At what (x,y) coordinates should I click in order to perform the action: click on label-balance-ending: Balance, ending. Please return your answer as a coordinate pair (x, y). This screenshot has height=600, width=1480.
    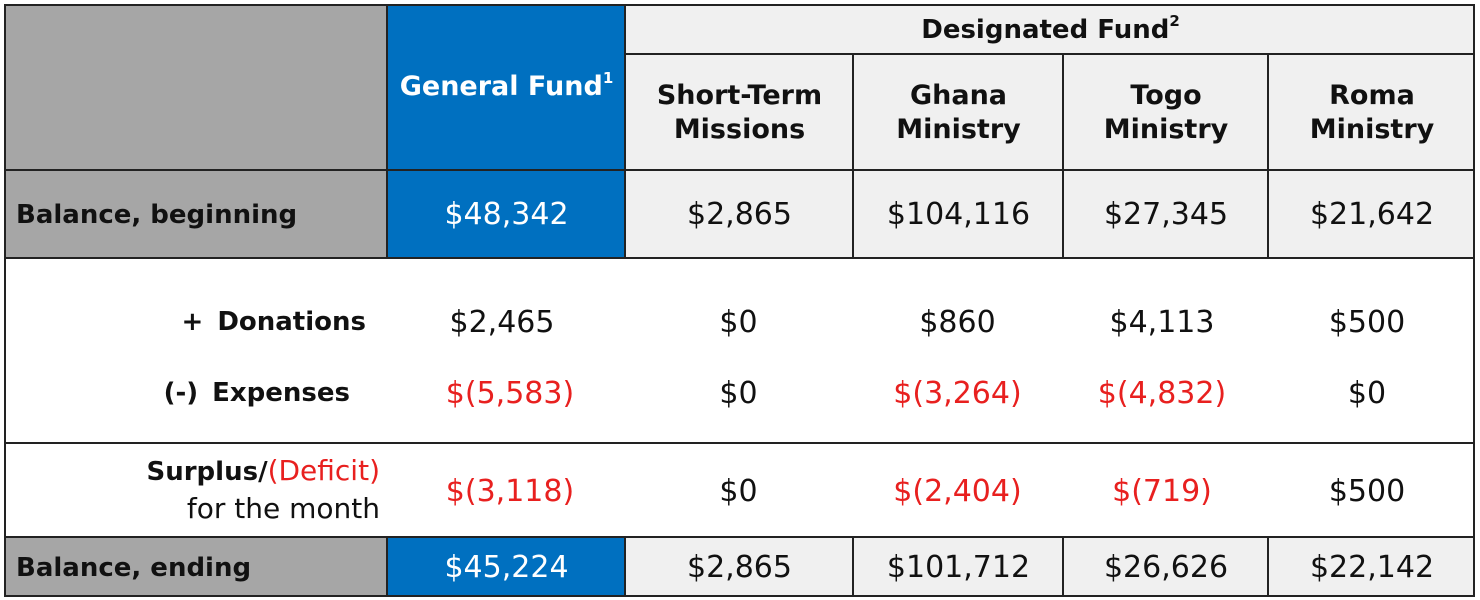
    Looking at the image, I should click on (195, 566).